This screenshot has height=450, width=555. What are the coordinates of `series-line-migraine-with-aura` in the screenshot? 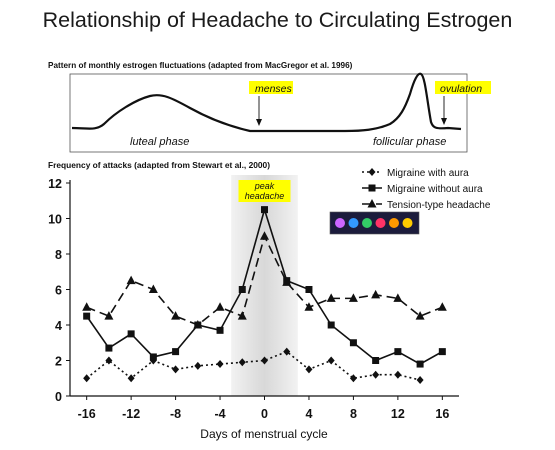 It's located at (253, 365).